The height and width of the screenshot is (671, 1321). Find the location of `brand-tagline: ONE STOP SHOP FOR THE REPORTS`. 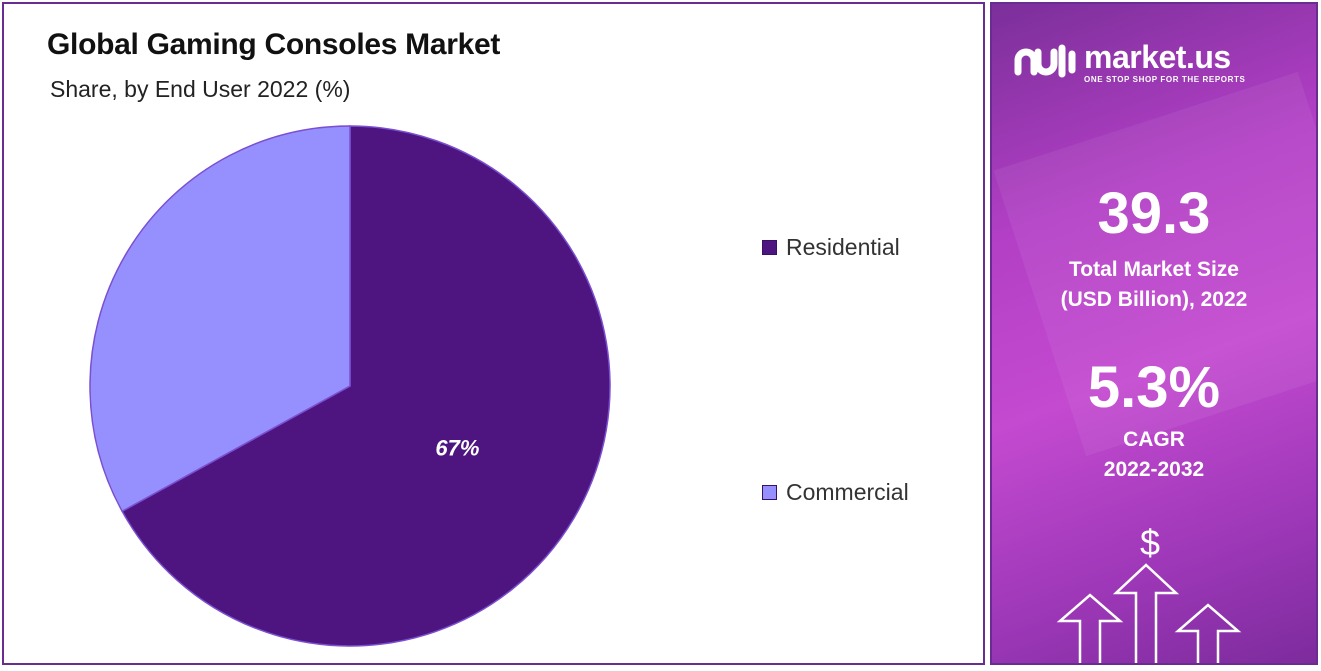

brand-tagline: ONE STOP SHOP FOR THE REPORTS is located at coordinates (1165, 79).